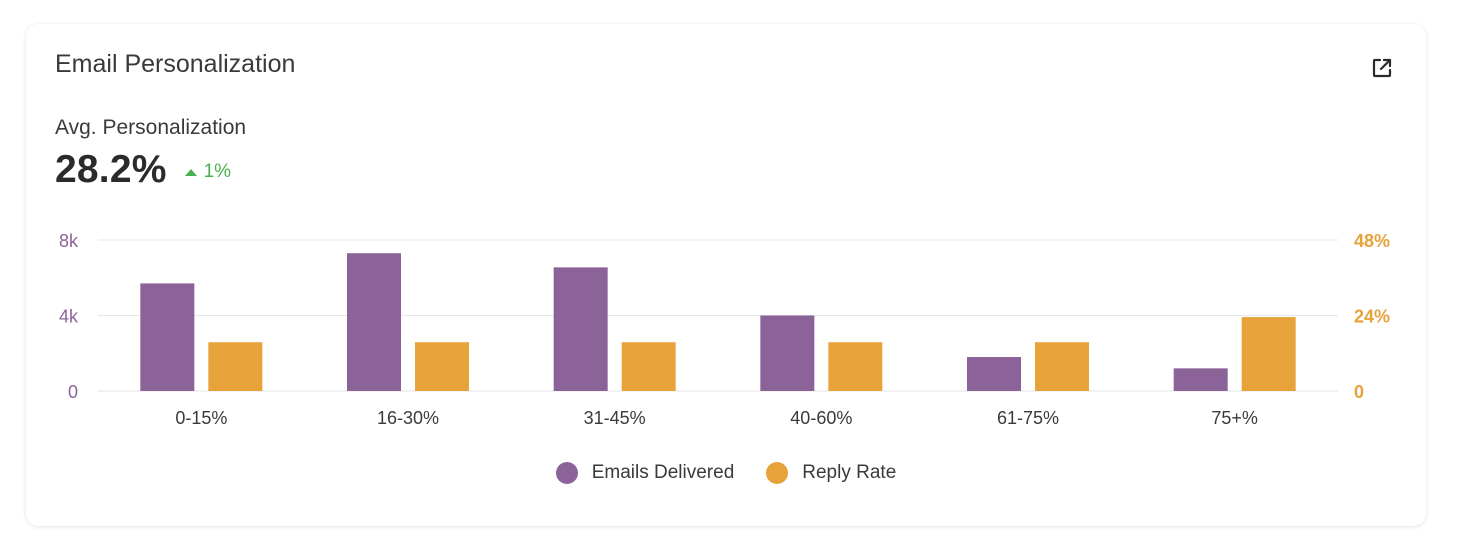  I want to click on legend-label-reply-rate: Reply Rate, so click(849, 472).